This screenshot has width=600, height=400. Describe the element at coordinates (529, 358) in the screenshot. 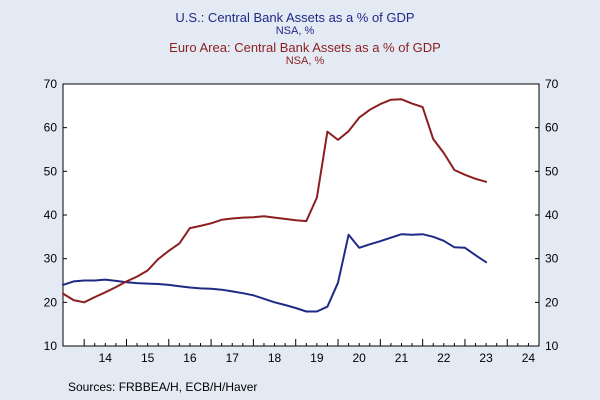

I see `x-tick-label: 24` at that location.